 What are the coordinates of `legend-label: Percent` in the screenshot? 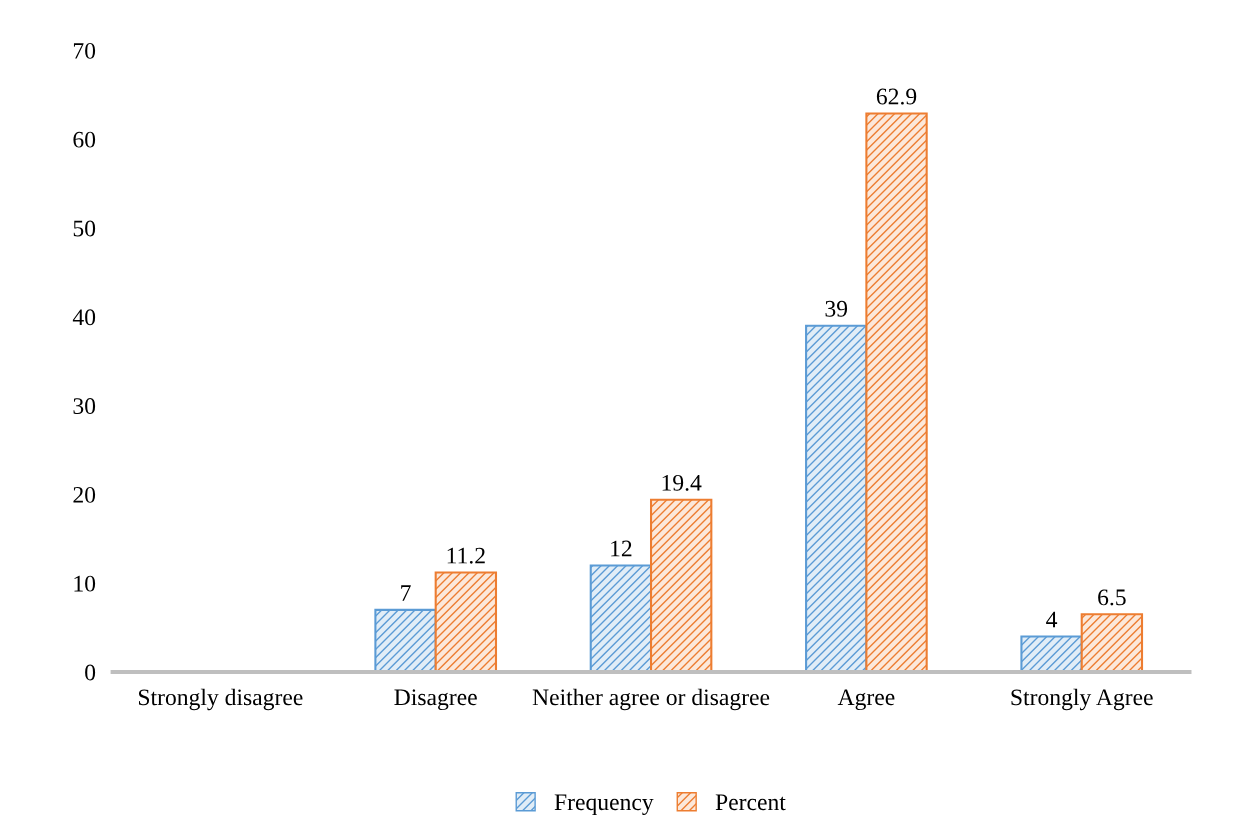 It's located at (750, 802).